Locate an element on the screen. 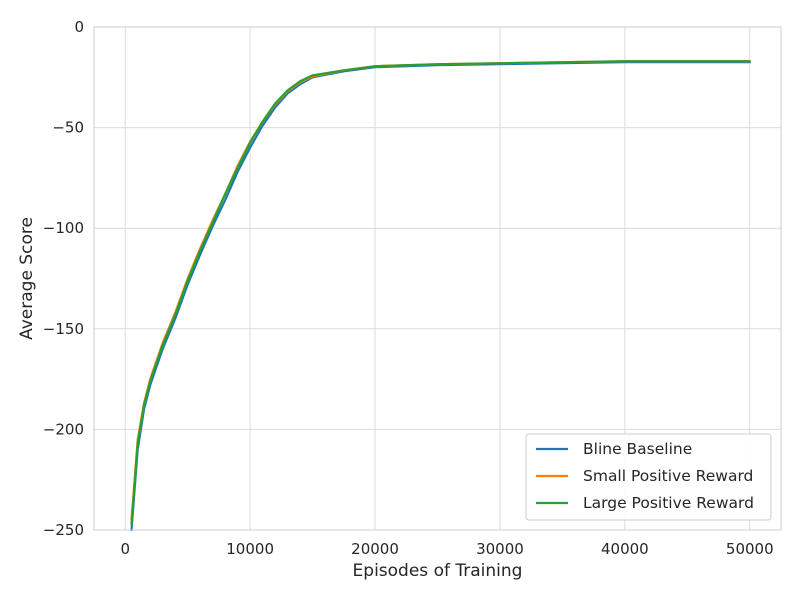  x-axis-title: Episodes of Training is located at coordinates (438, 571).